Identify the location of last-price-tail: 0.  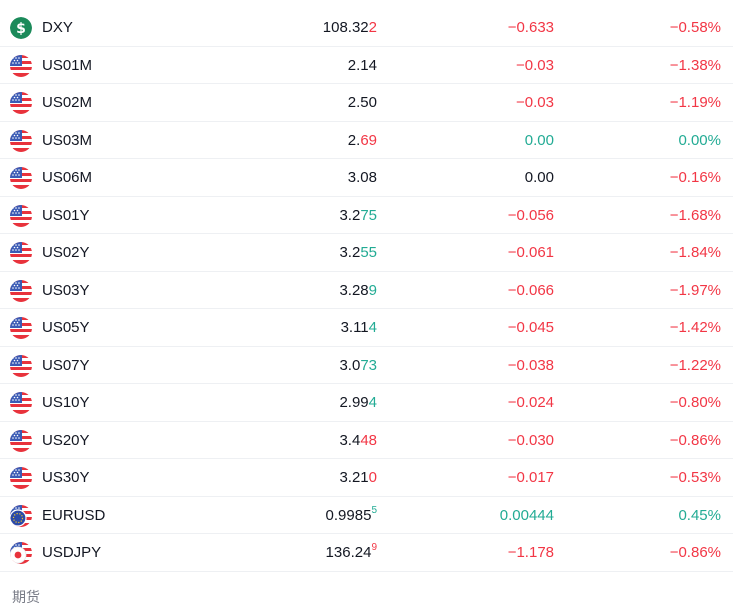
(372, 477).